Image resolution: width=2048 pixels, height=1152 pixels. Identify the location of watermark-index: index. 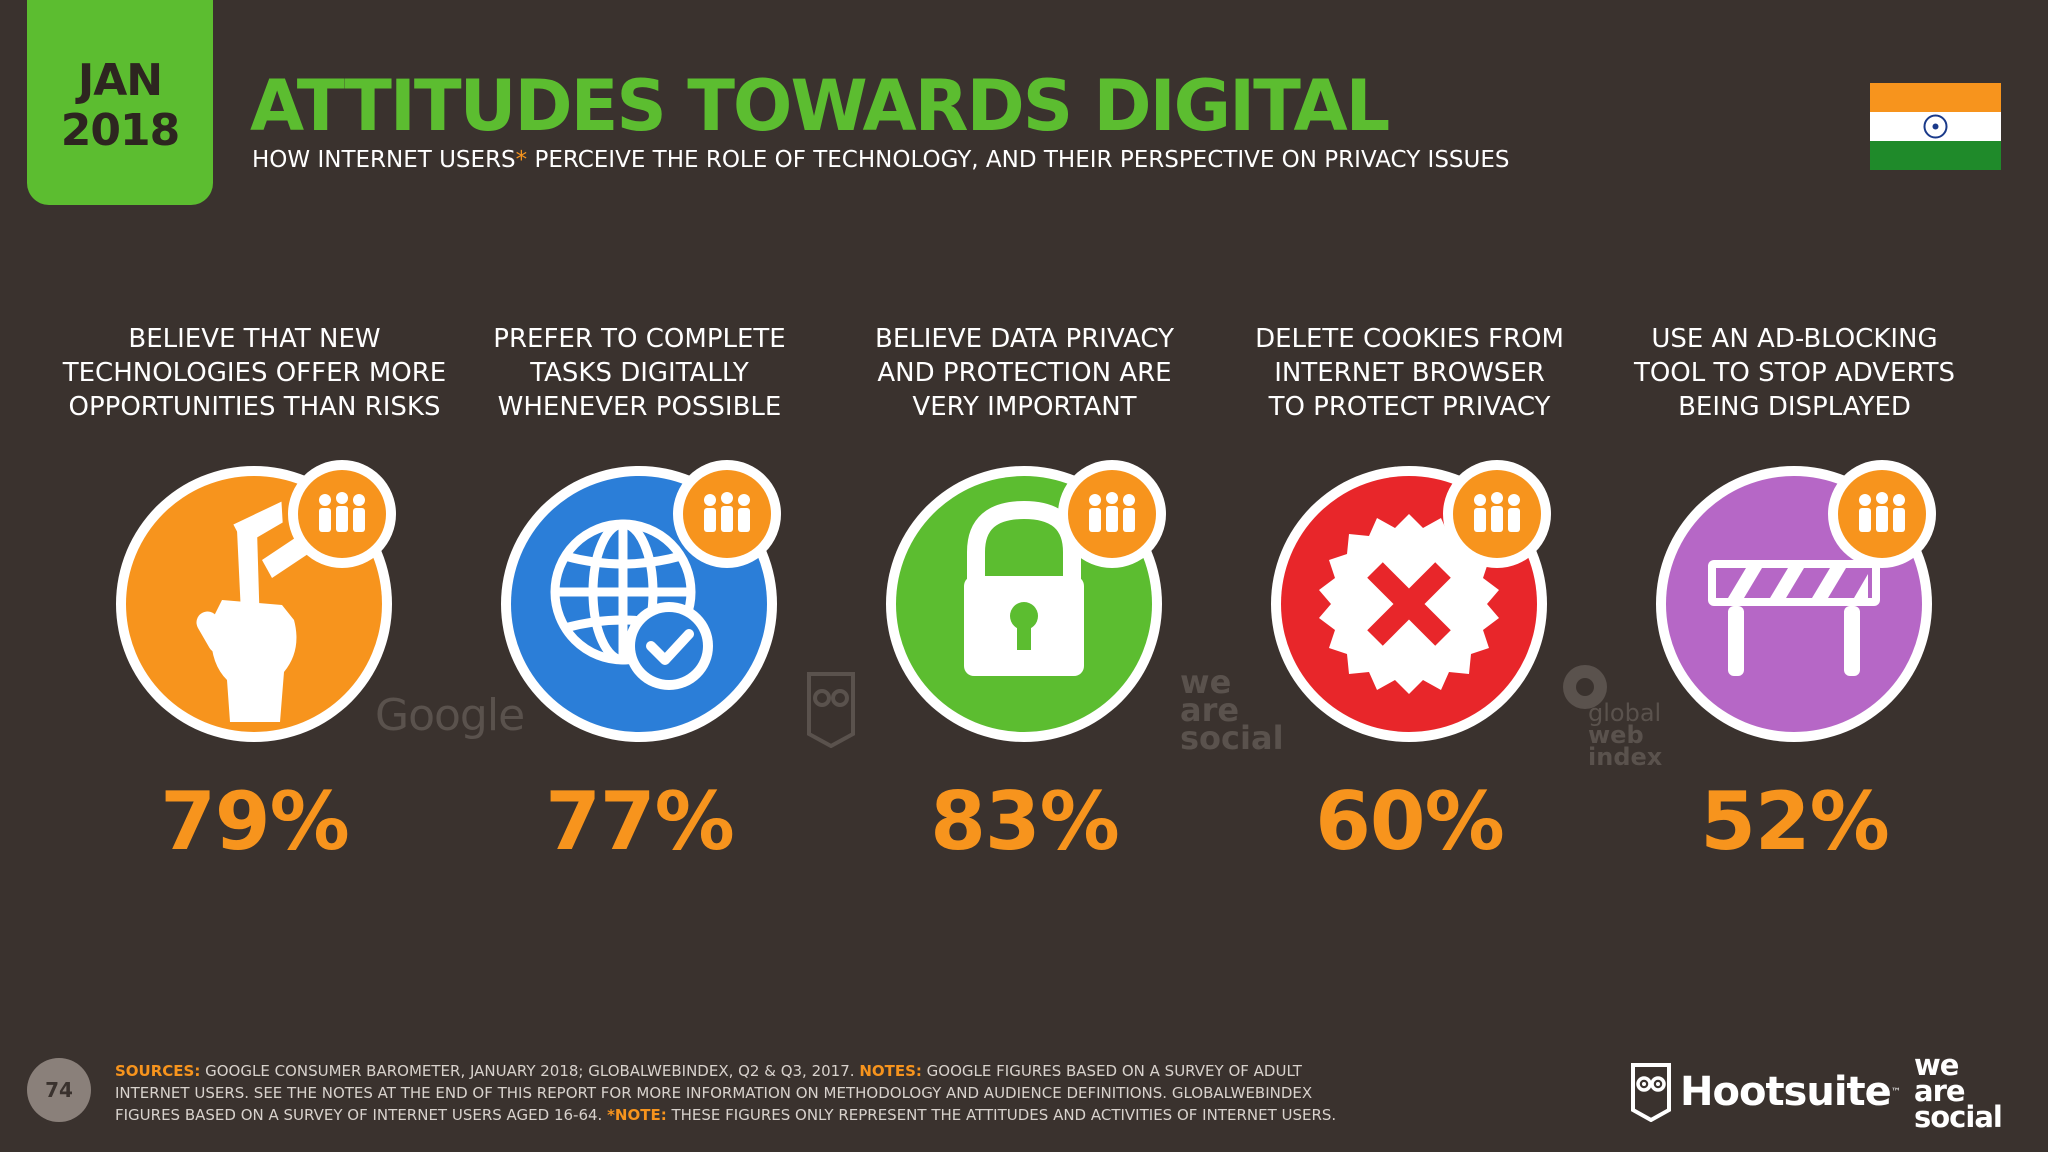
(1625, 757).